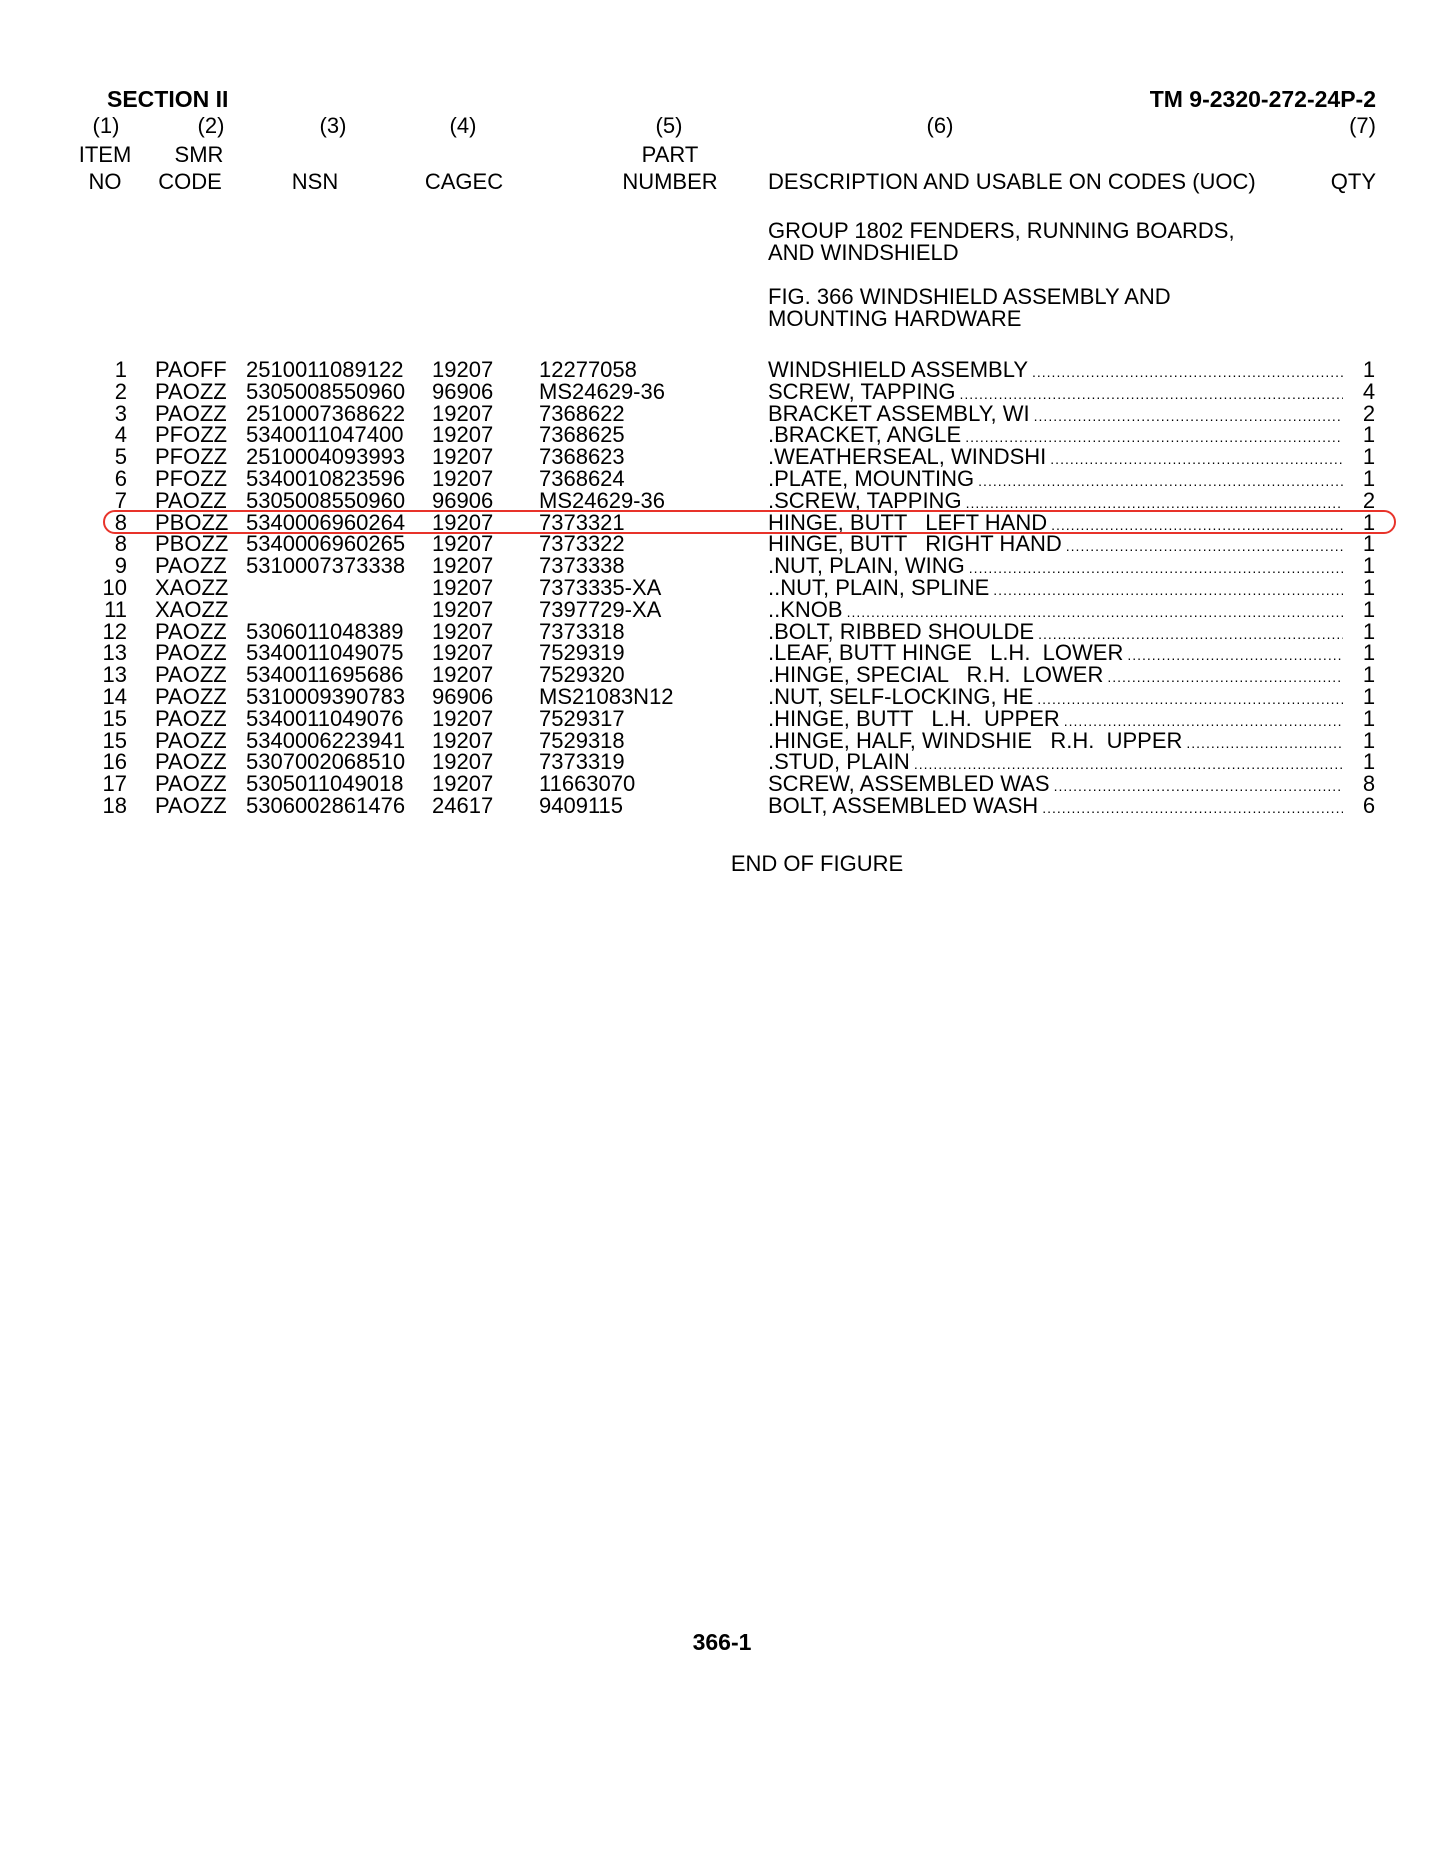  Describe the element at coordinates (120, 413) in the screenshot. I see `item-no: 3` at that location.